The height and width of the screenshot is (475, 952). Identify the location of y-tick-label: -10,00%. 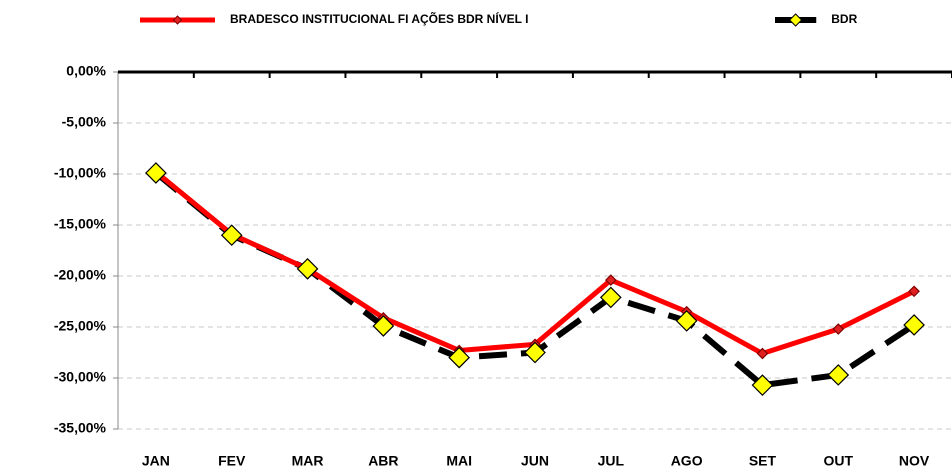
(80, 173).